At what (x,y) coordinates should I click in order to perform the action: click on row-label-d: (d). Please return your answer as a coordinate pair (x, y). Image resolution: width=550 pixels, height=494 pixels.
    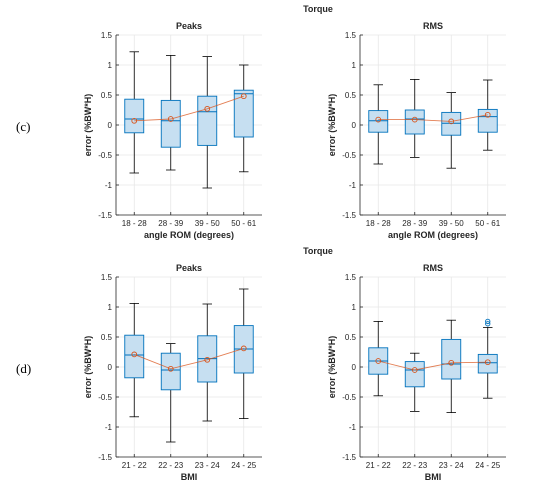
    Looking at the image, I should click on (23, 368).